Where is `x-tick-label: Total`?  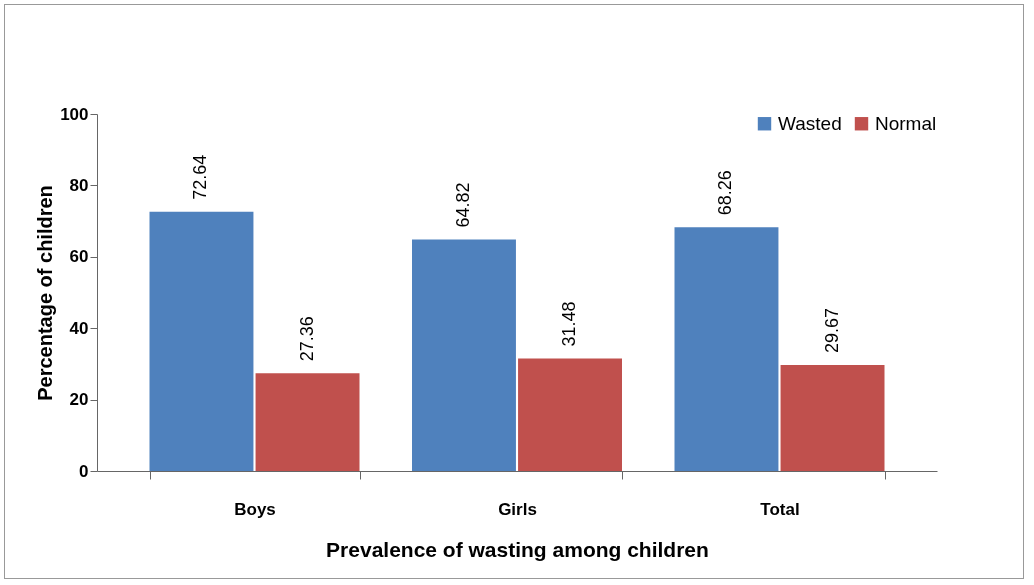 x-tick-label: Total is located at coordinates (780, 509).